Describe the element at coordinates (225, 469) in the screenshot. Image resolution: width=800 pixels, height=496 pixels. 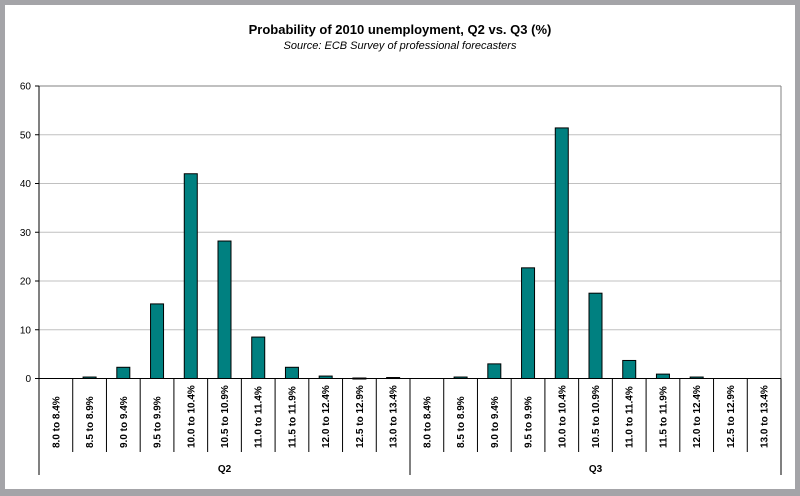
I see `group-label: Q2` at that location.